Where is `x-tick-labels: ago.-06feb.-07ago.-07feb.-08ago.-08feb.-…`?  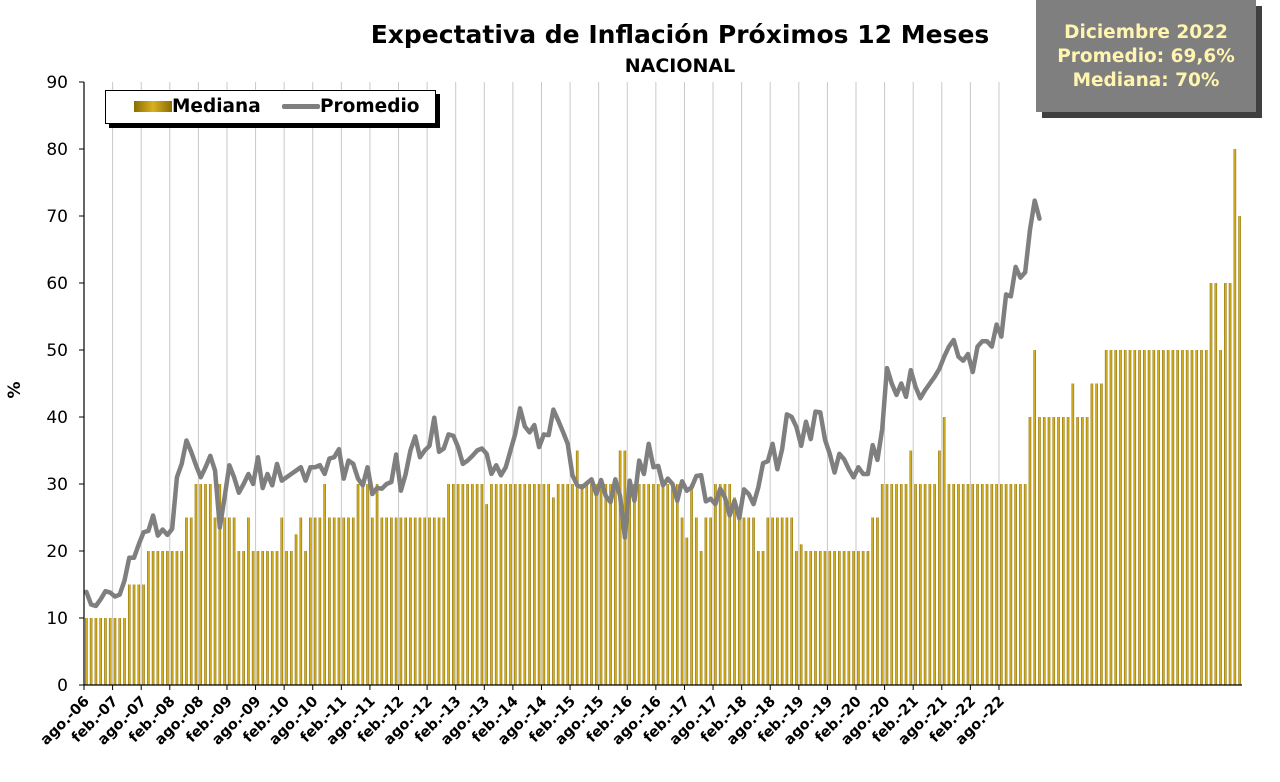 x-tick-labels: ago.-06feb.-07ago.-07feb.-08ago.-08feb.-… is located at coordinates (523, 721).